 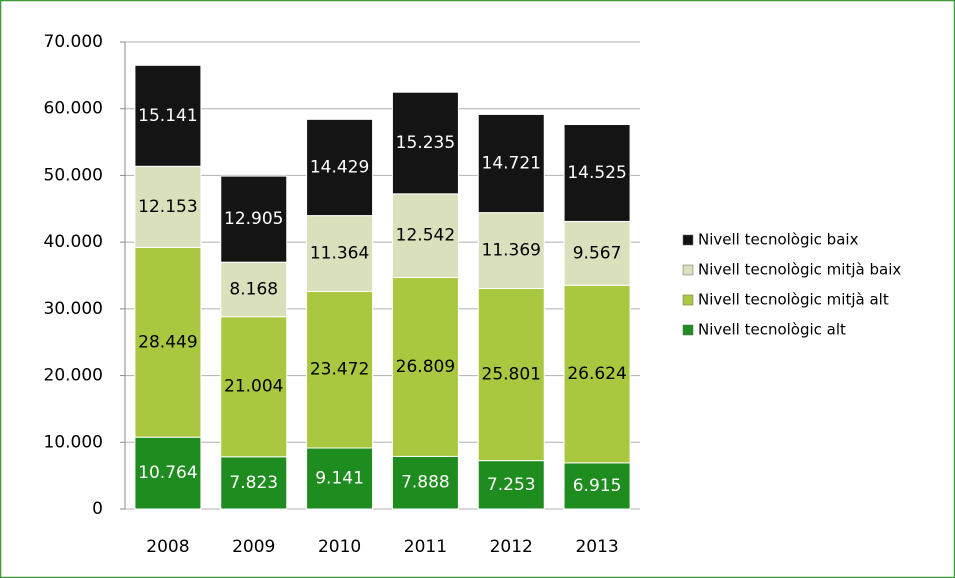 What do you see at coordinates (511, 251) in the screenshot?
I see `data-label: 11.369` at bounding box center [511, 251].